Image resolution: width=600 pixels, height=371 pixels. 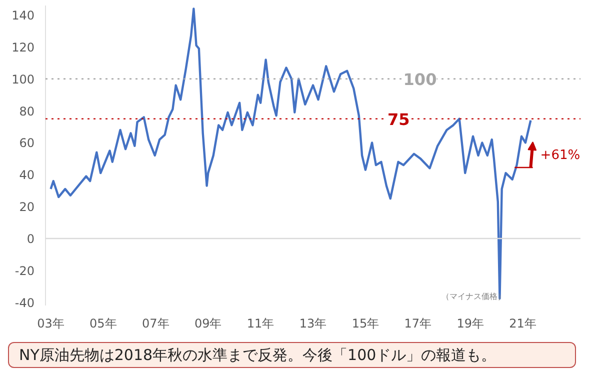 I want to click on annotation: （マイナス価格）, so click(x=474, y=296).